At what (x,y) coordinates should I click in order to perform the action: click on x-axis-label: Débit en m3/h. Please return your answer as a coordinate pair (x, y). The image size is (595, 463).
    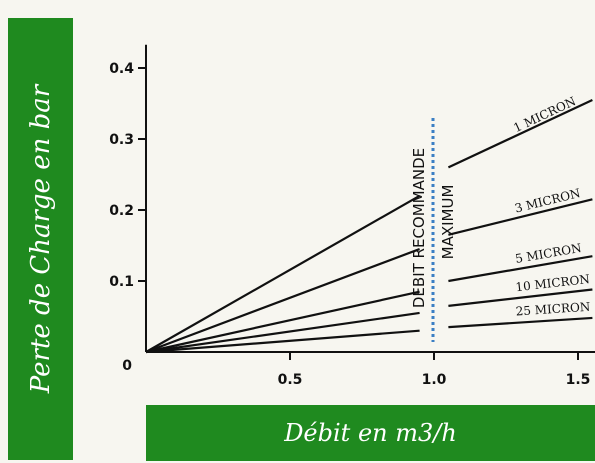
    Looking at the image, I should click on (370, 433).